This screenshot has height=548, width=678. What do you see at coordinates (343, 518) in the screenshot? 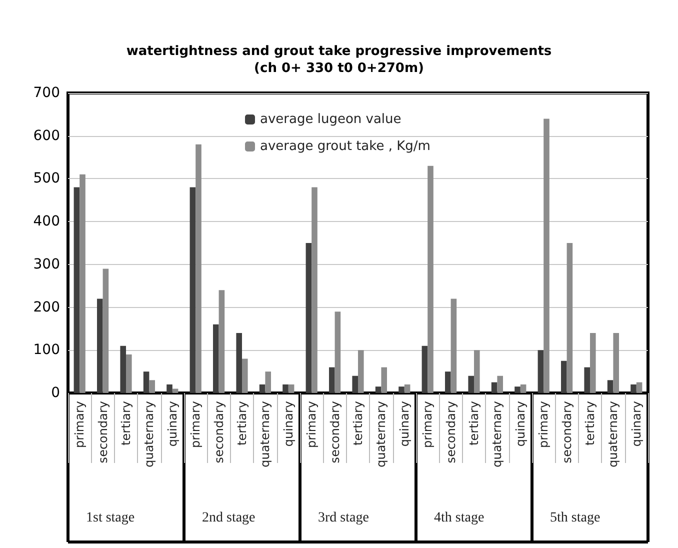
I see `text: 3rd stage` at bounding box center [343, 518].